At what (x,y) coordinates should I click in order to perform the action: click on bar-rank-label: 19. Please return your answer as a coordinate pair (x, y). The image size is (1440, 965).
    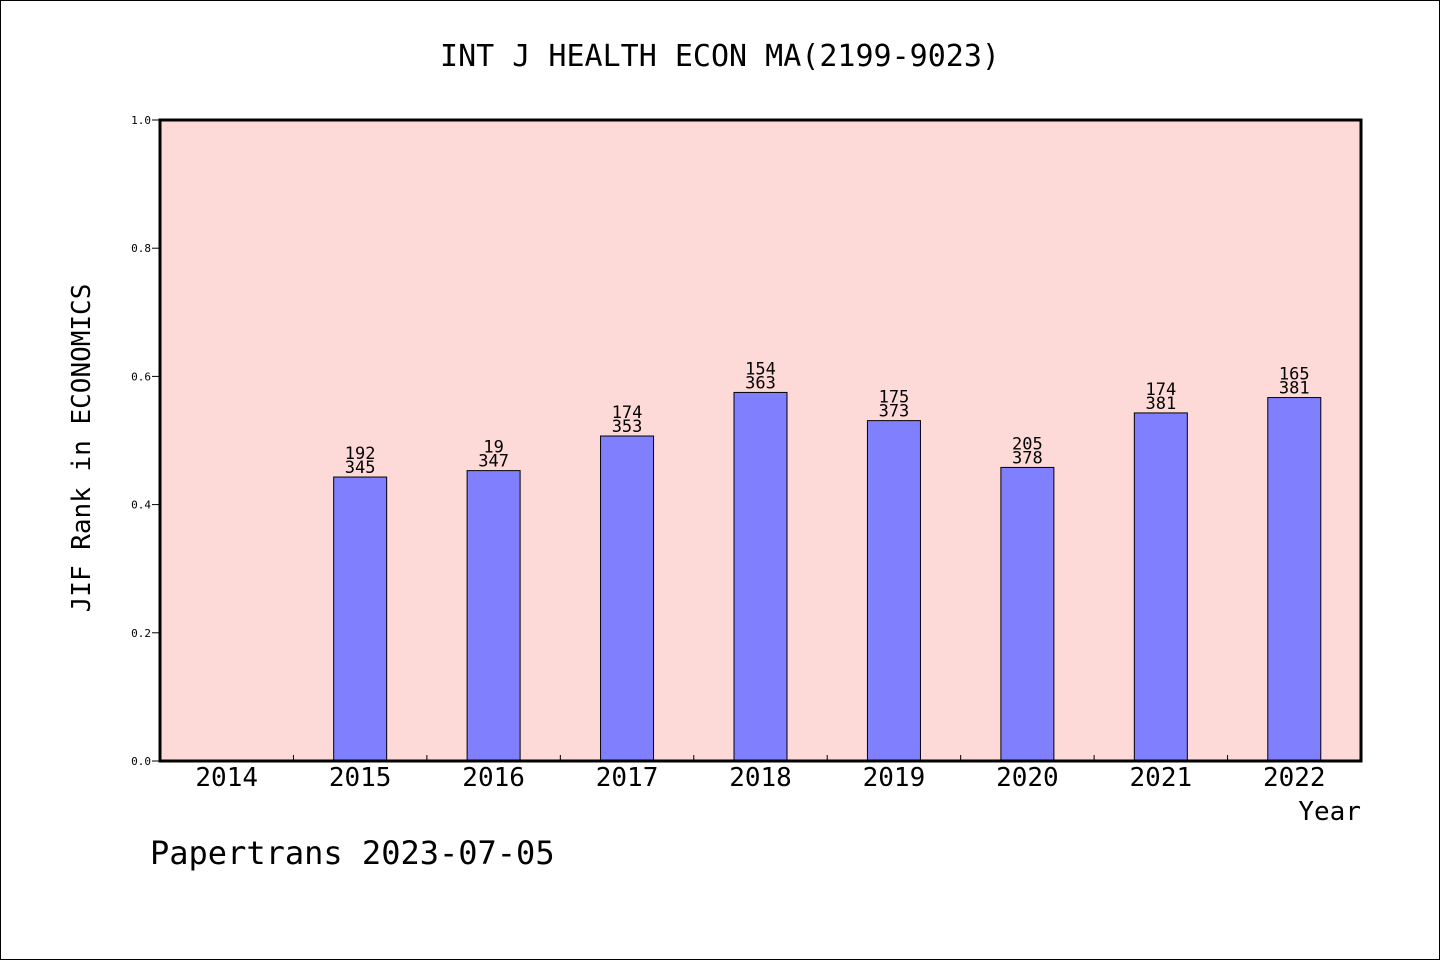
    Looking at the image, I should click on (493, 448).